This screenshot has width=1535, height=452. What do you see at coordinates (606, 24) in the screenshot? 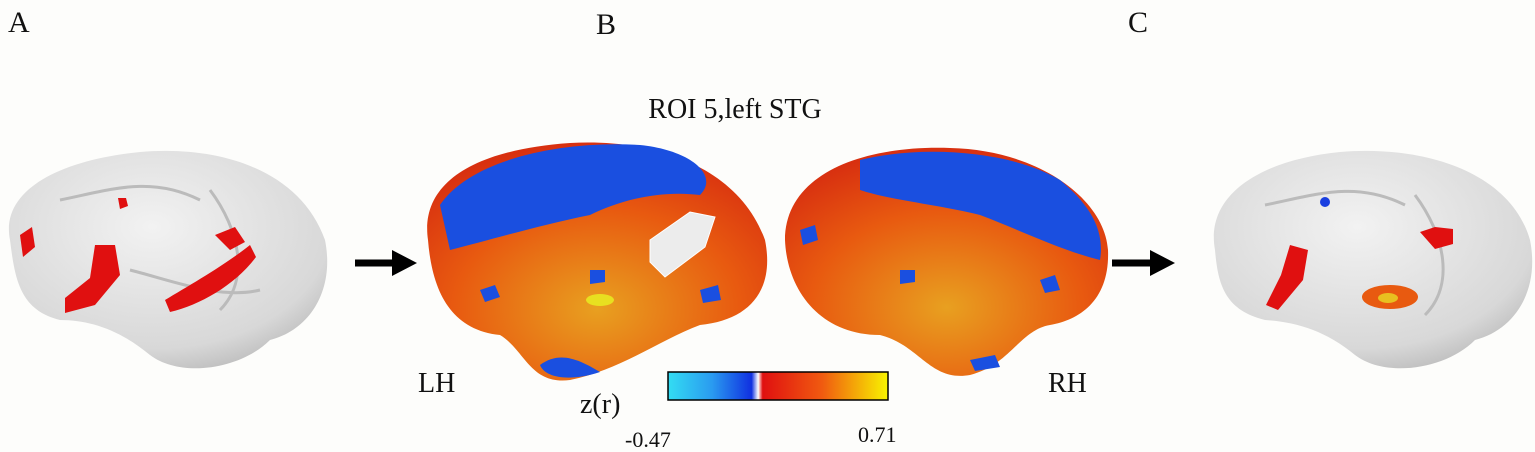
I see `panel-label: B` at bounding box center [606, 24].